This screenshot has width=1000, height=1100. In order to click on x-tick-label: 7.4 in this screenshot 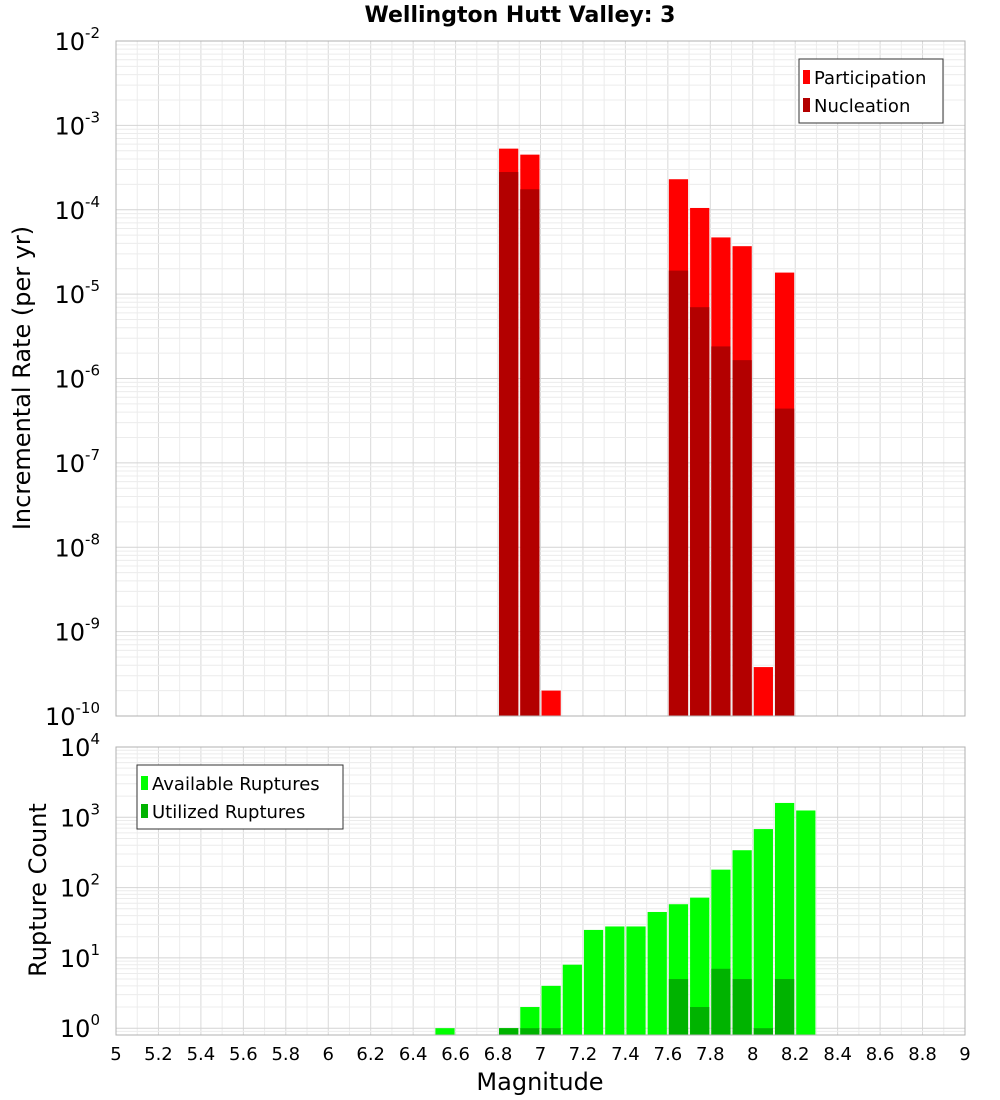, I will do `click(625, 1054)`.